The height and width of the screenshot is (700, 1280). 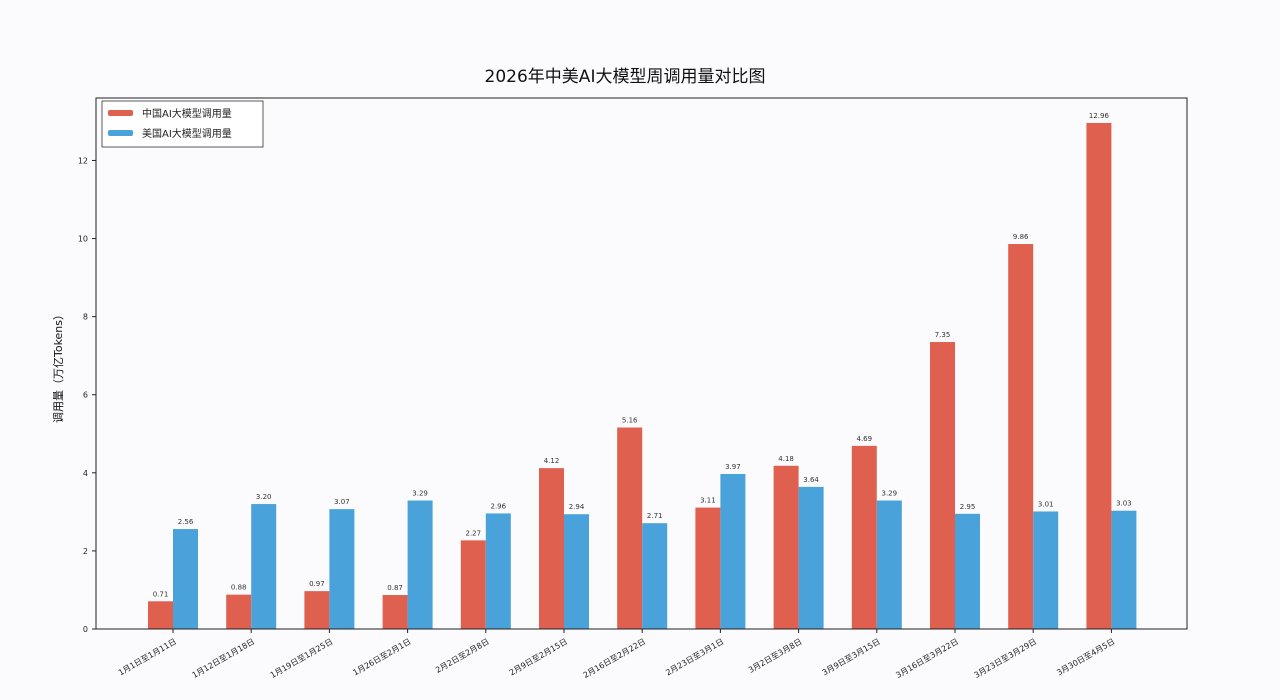 I want to click on x-tick-label: 3月30日至4月5日, so click(x=1085, y=657).